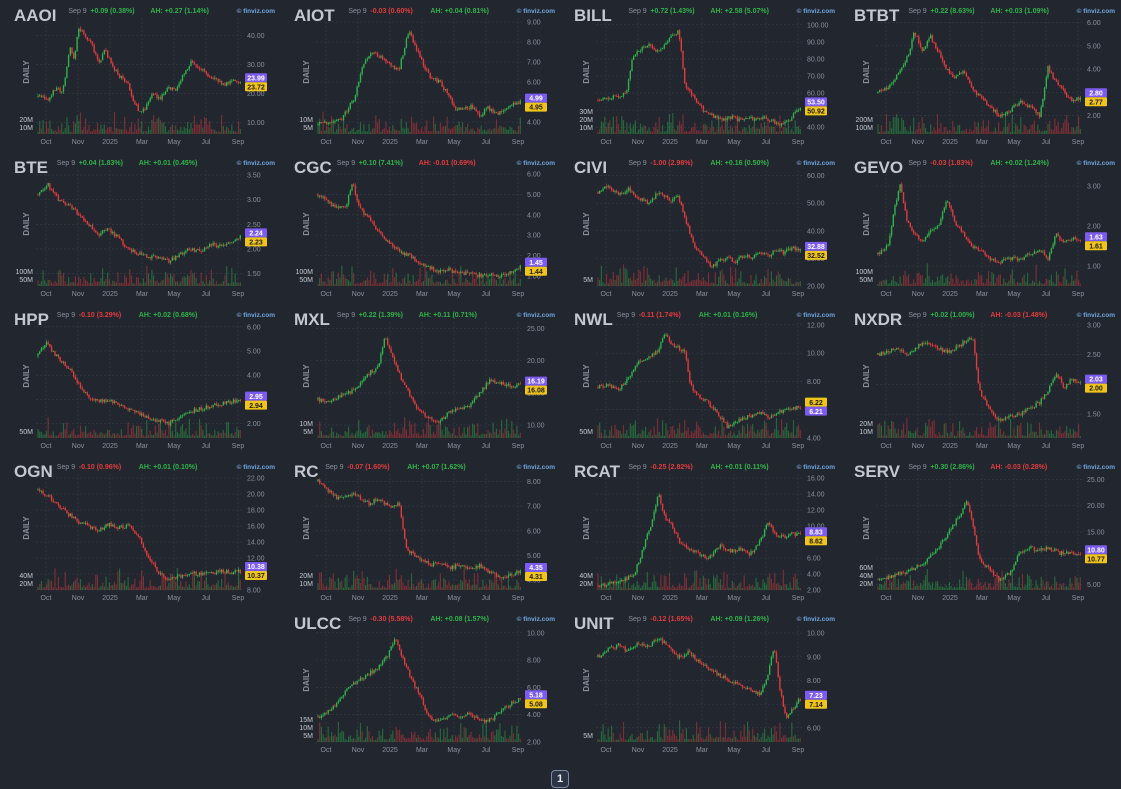  I want to click on ticker-symbol: CIVI, so click(590, 167).